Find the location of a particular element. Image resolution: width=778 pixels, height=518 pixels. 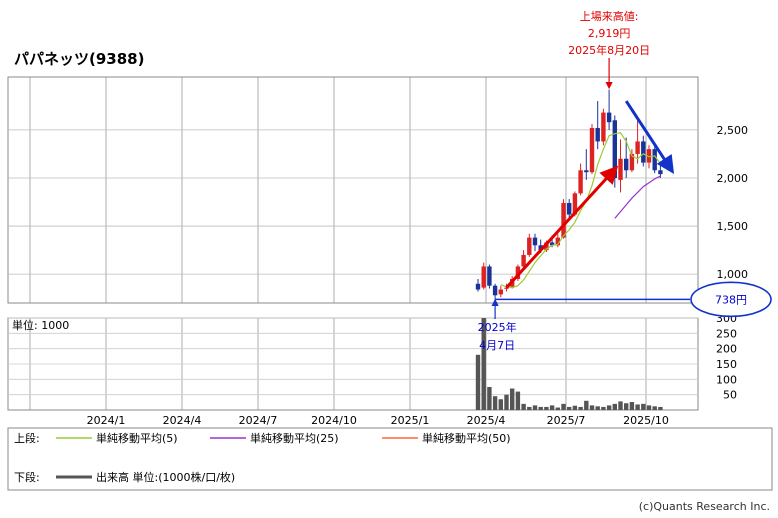

low-annotation-line2: 4月7日 is located at coordinates (497, 345).